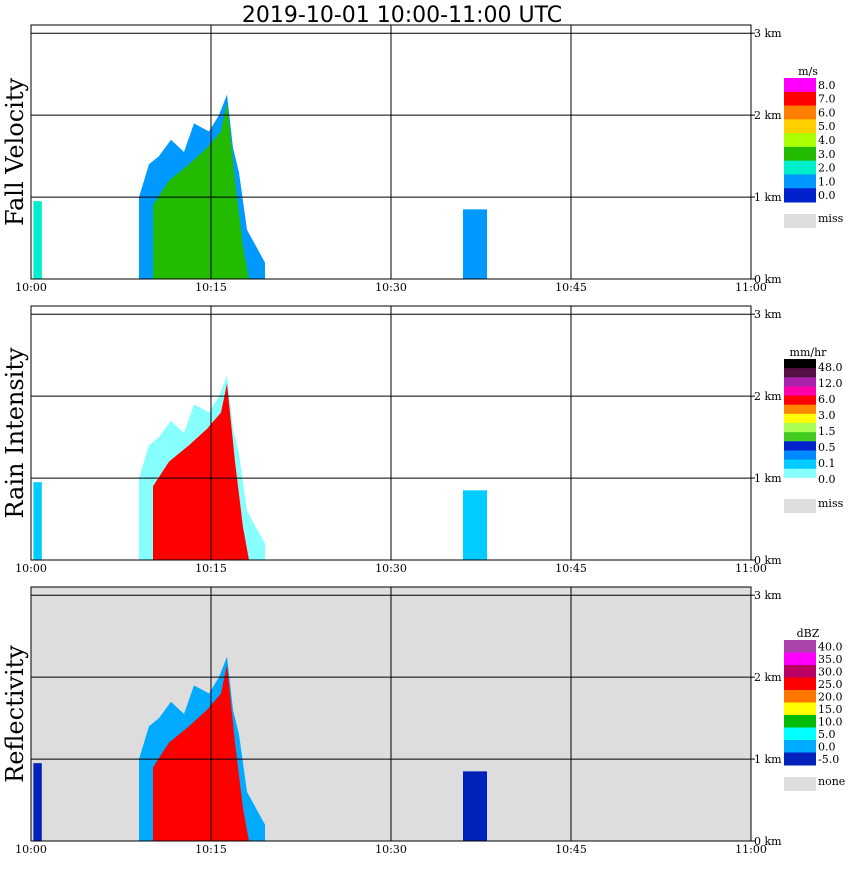 The image size is (850, 873). I want to click on colorbar-label: 0.5, so click(827, 447).